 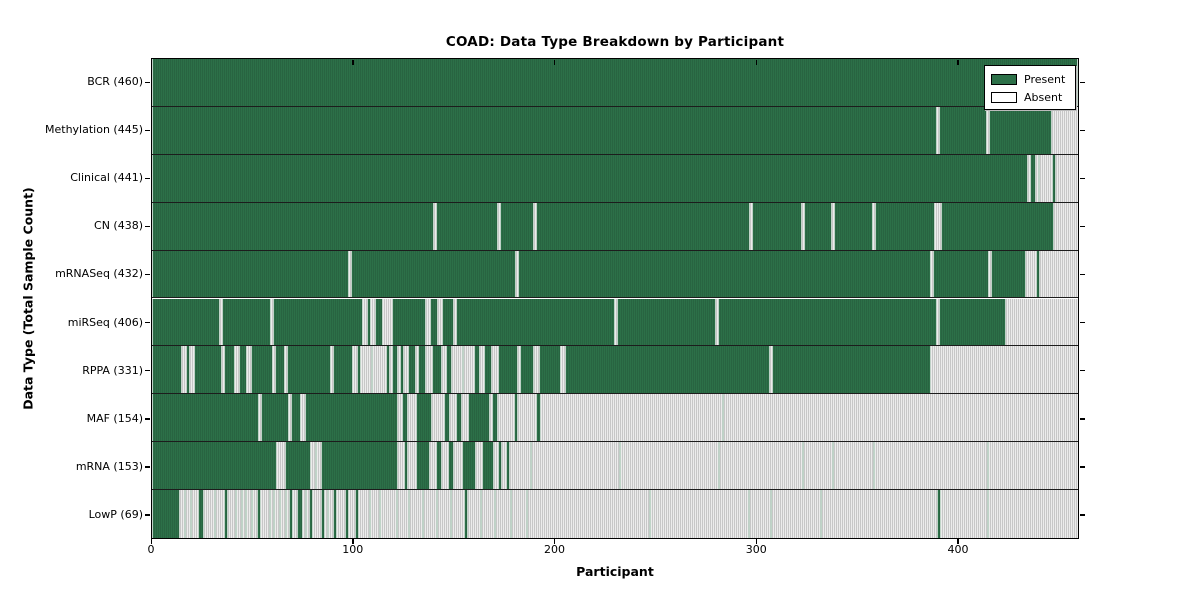 I want to click on row-Methylation, so click(x=615, y=130).